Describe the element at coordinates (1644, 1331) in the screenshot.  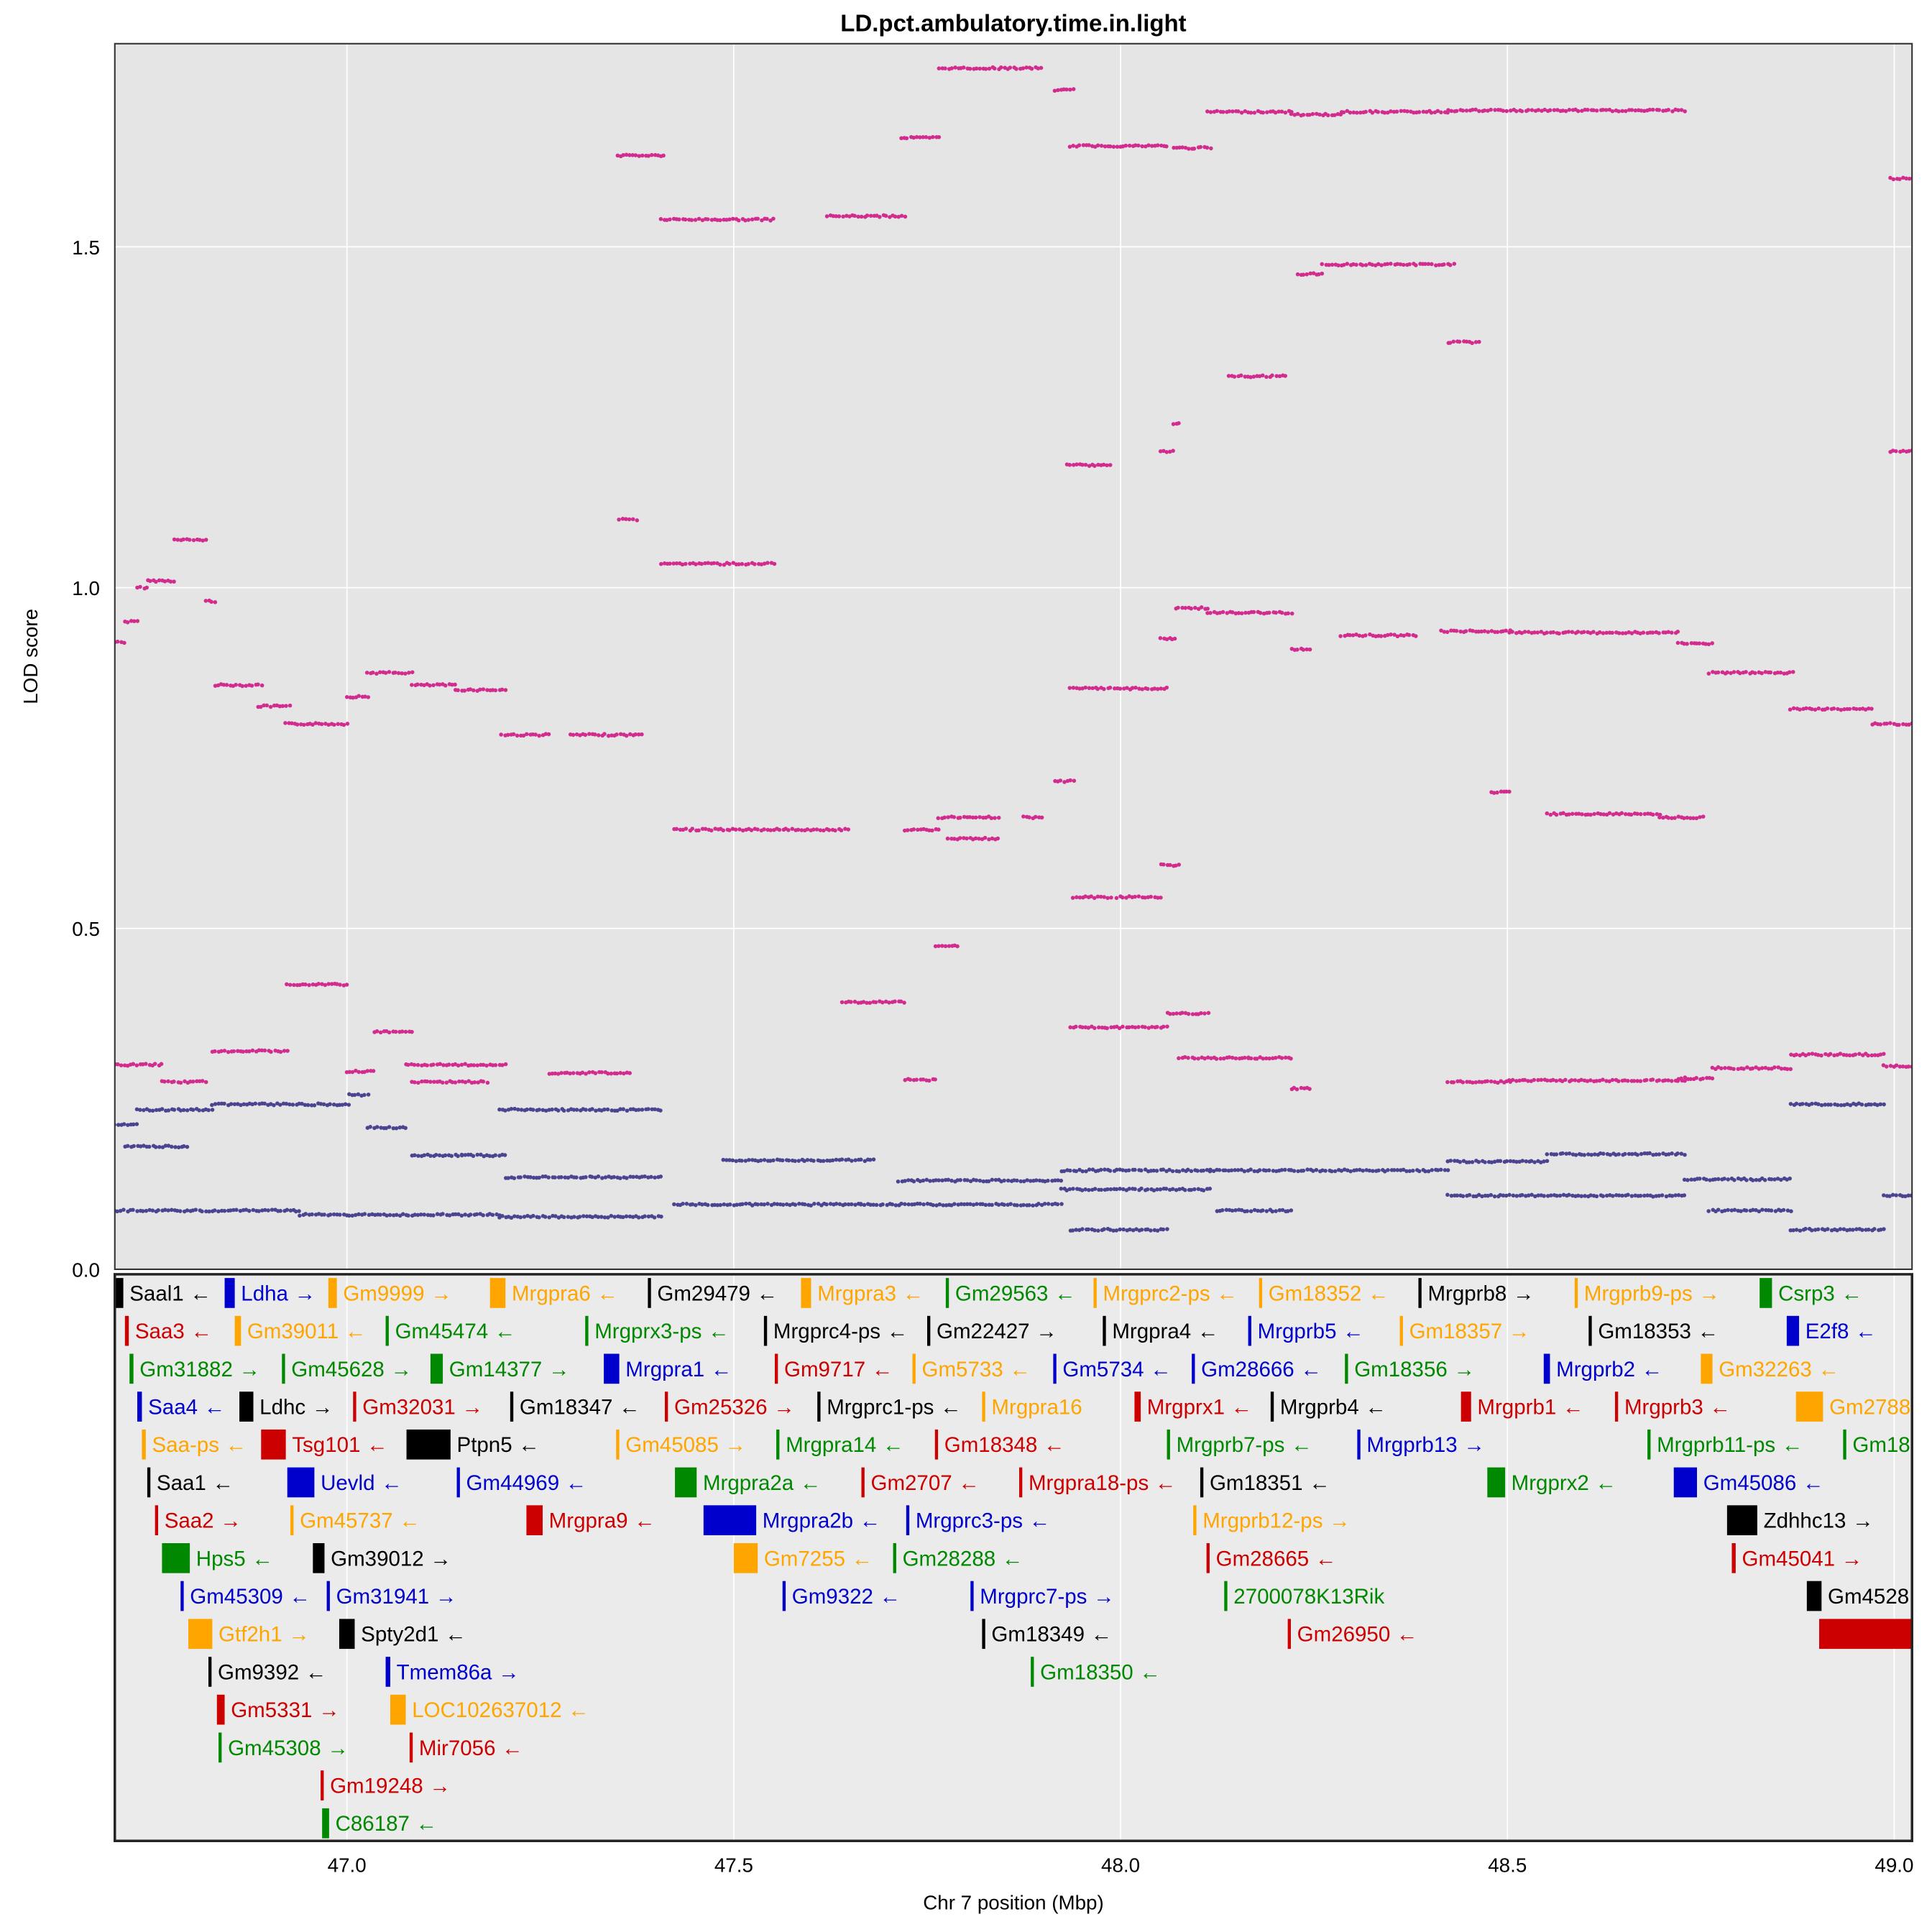
I see `gene-name: Gm18353` at that location.